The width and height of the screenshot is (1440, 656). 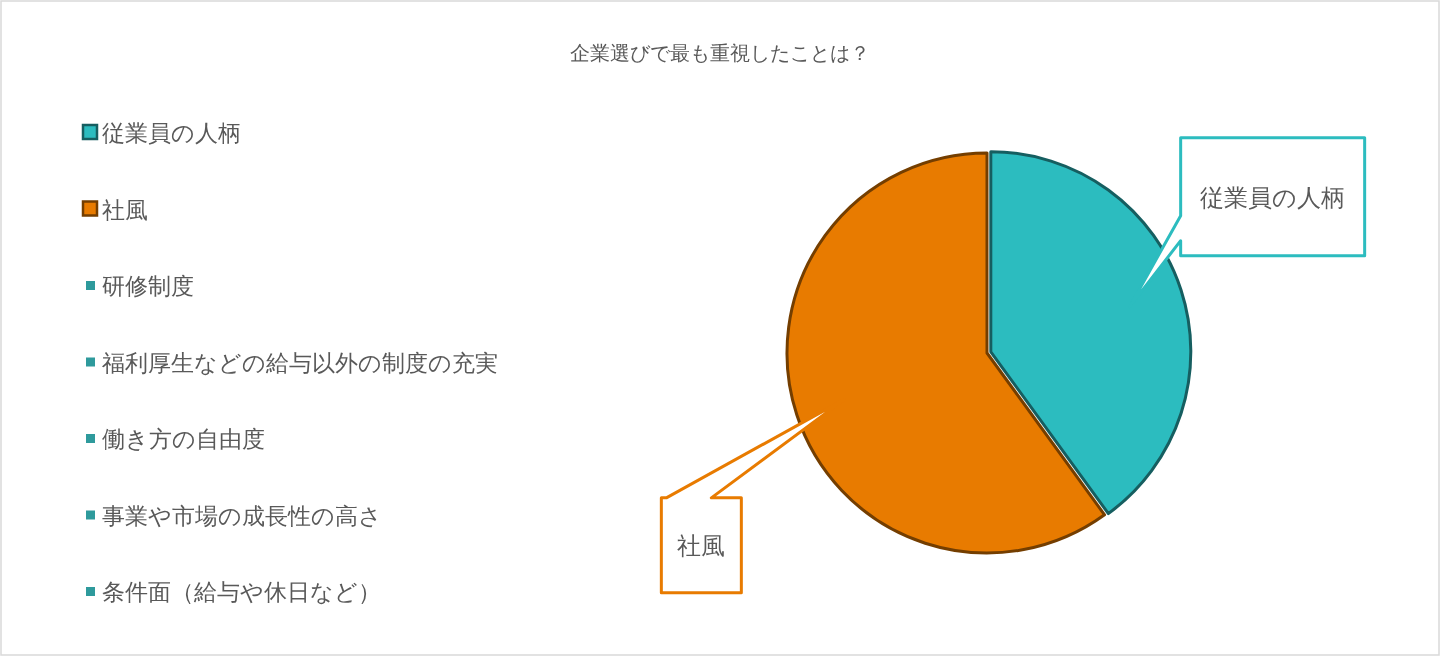 I want to click on legend-label: 福利厚生などの給与以外の制度の充実, so click(x=300, y=362).